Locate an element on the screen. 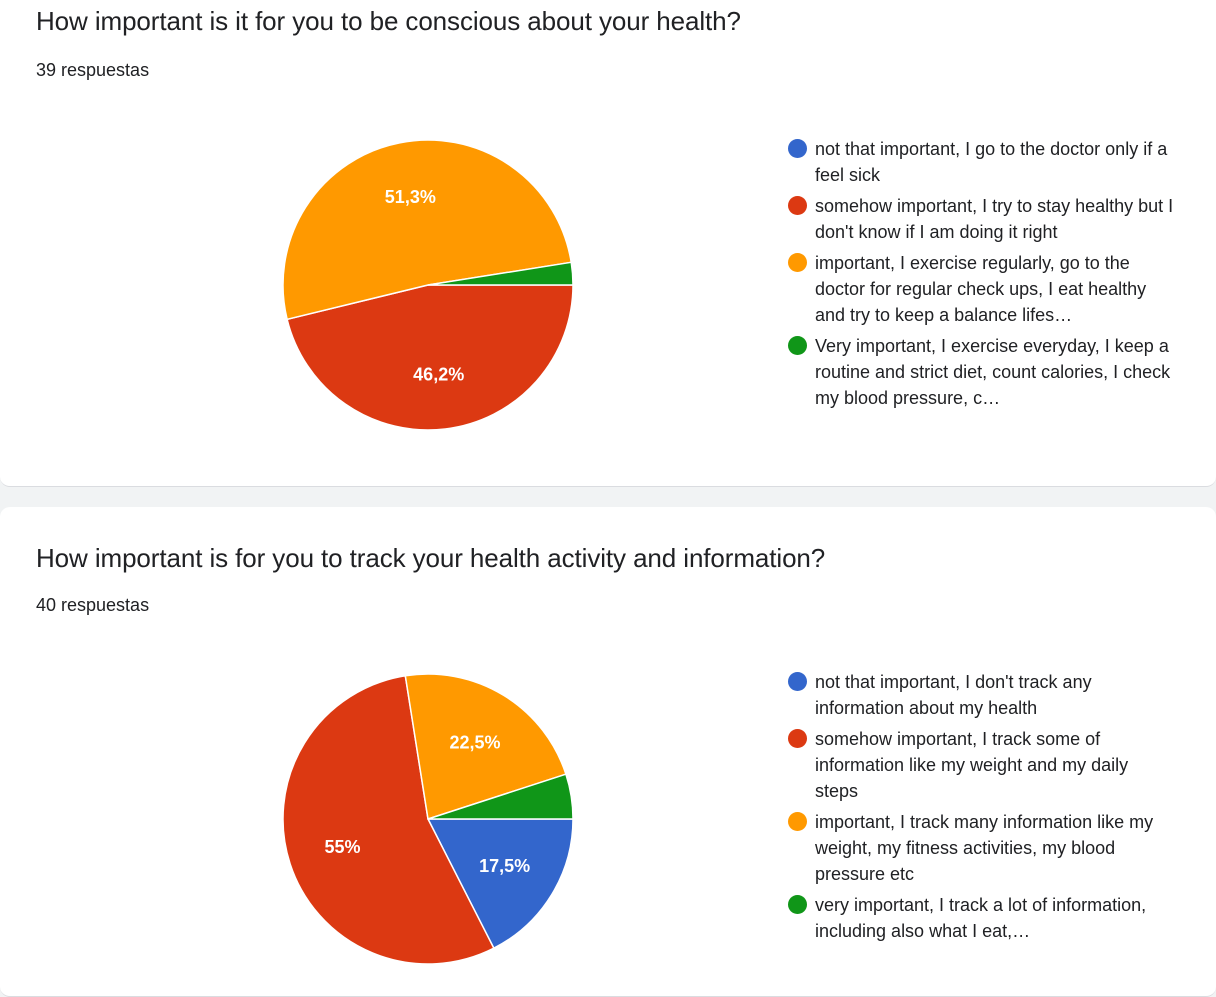 The image size is (1216, 997). response-count: 40 respuestas is located at coordinates (93, 605).